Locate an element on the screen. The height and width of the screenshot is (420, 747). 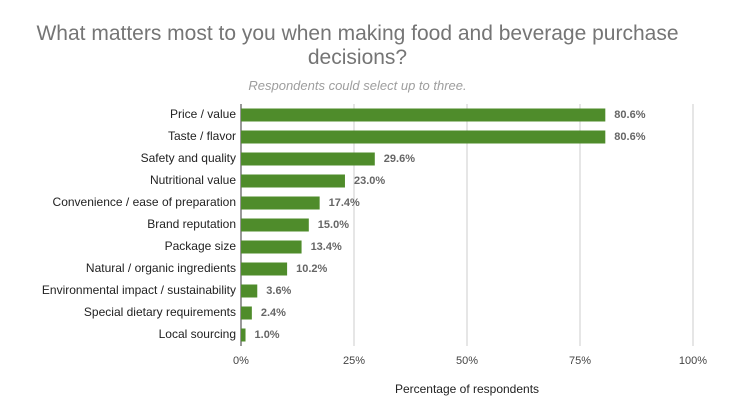
x-tick-label: 50% is located at coordinates (467, 361).